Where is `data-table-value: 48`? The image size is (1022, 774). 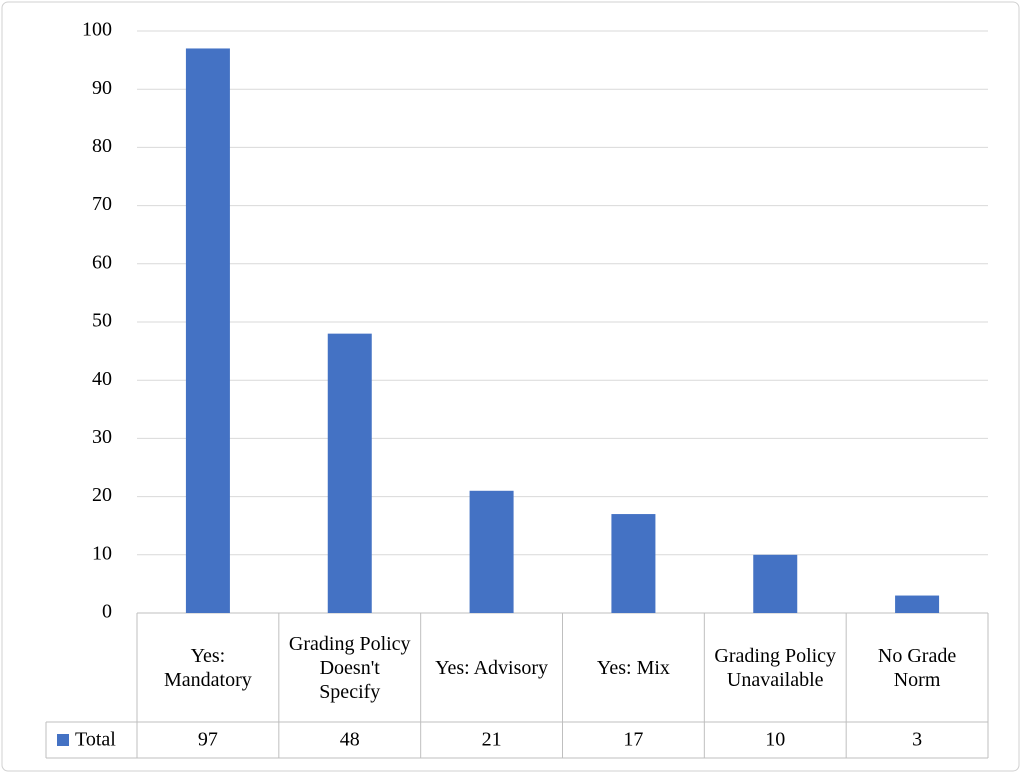 data-table-value: 48 is located at coordinates (350, 740).